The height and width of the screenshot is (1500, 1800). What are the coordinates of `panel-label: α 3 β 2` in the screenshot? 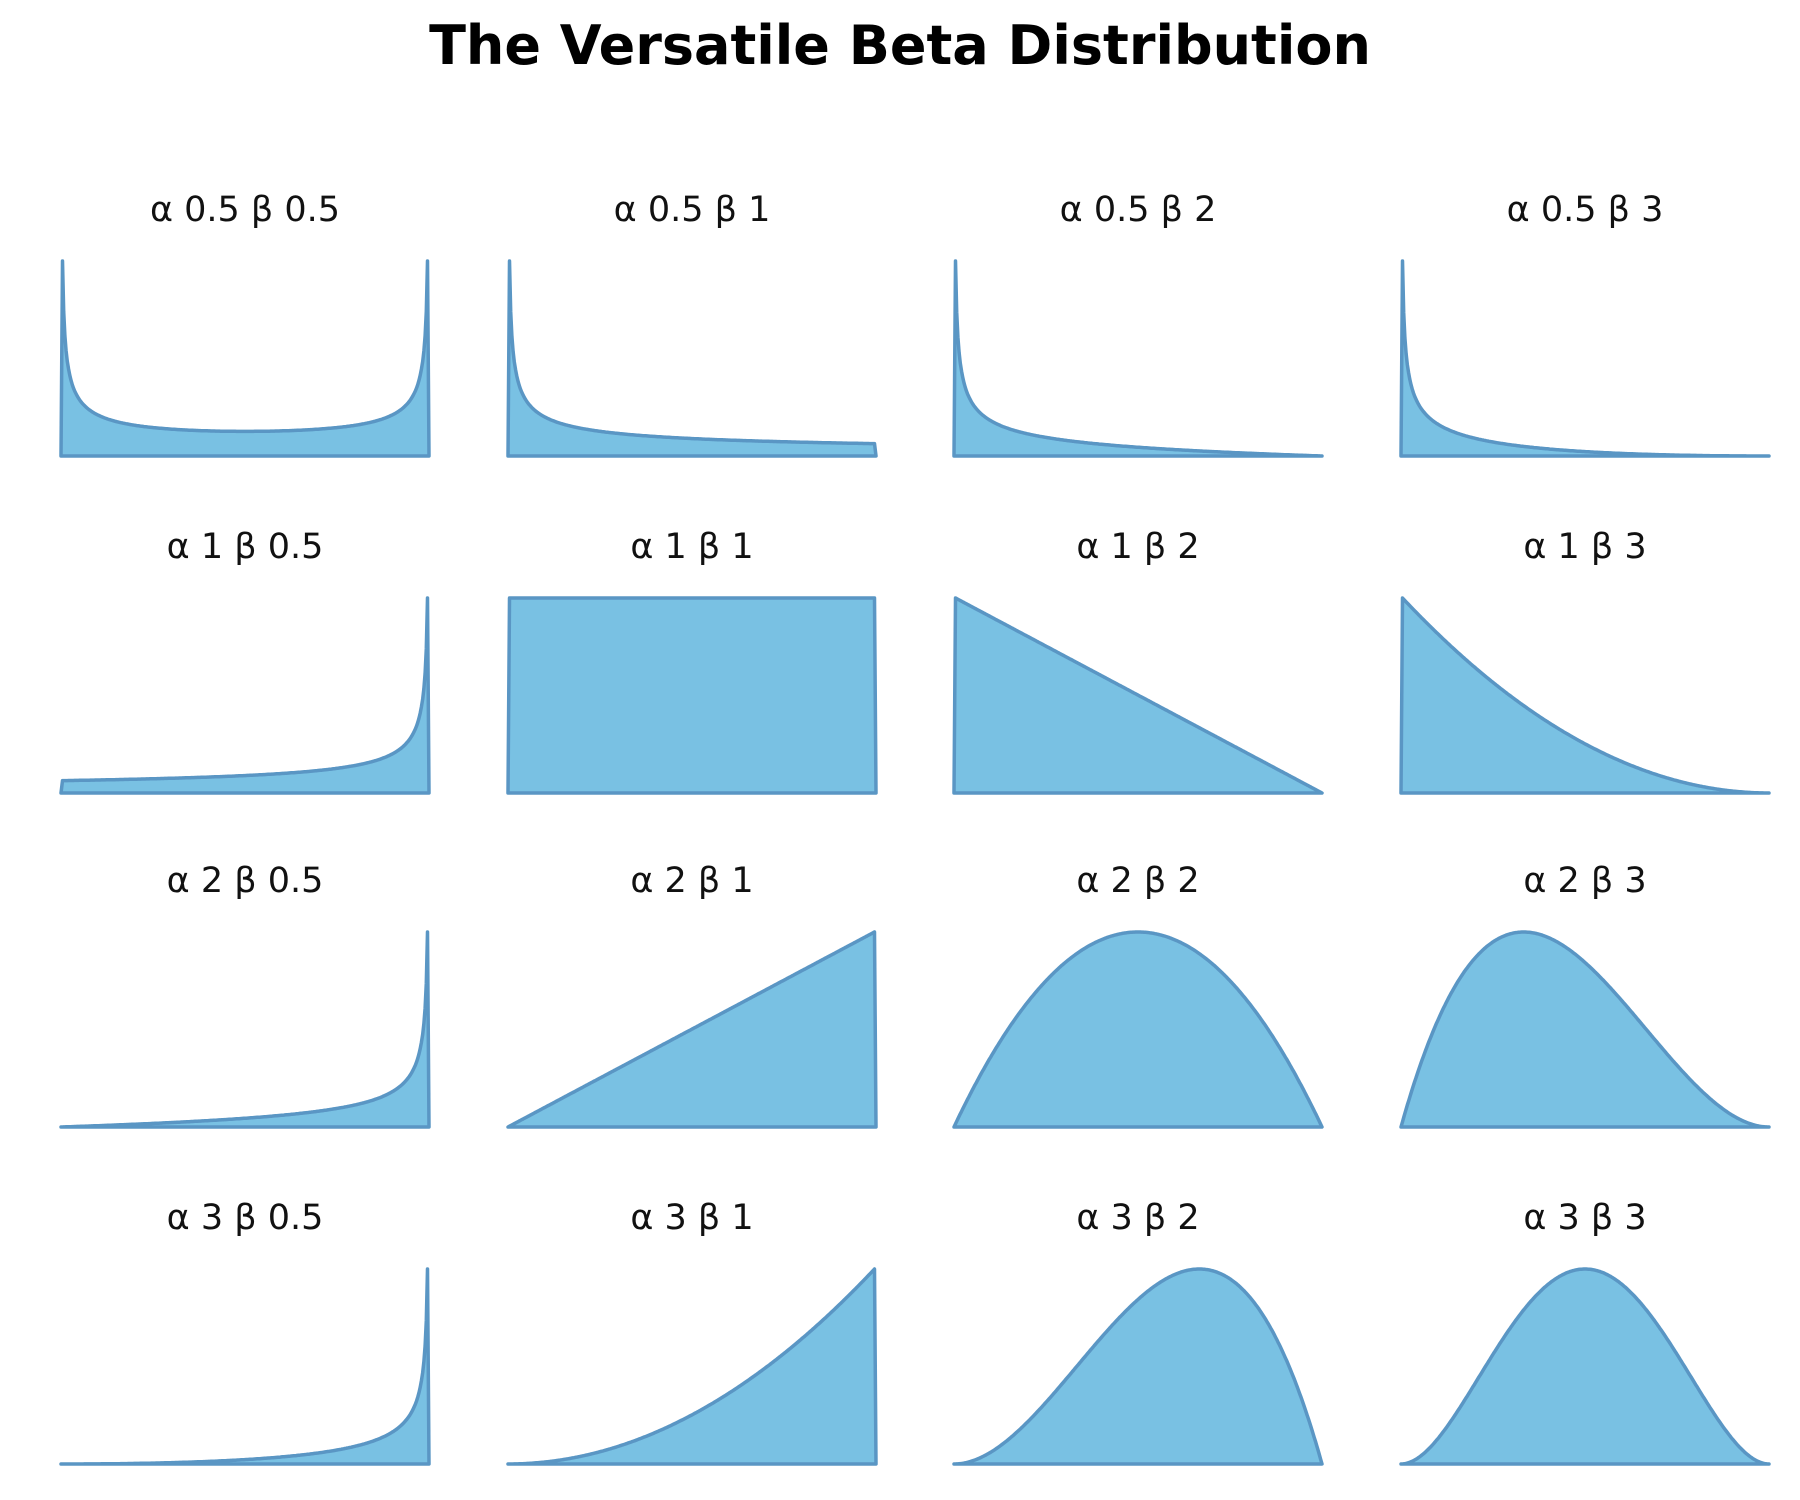 It's located at (1137, 1218).